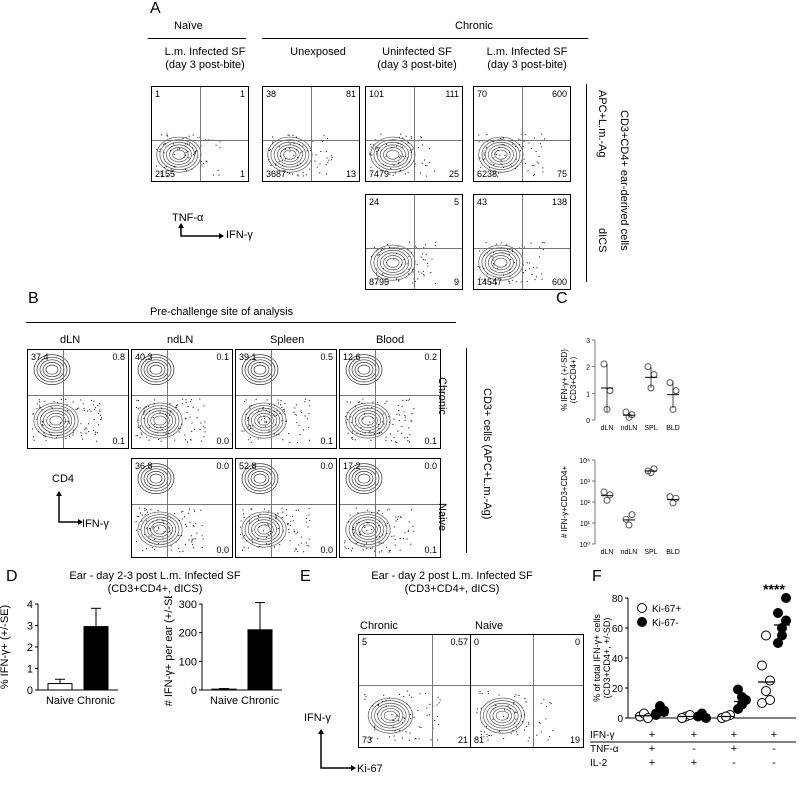 This screenshot has height=800, width=806. Describe the element at coordinates (326, 550) in the screenshot. I see `quadrant-value-br: 0.0` at that location.